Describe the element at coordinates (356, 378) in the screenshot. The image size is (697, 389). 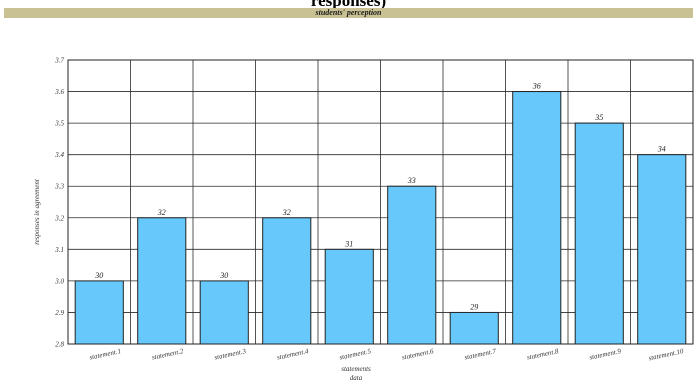
I see `x-axis-sublabel: data` at that location.